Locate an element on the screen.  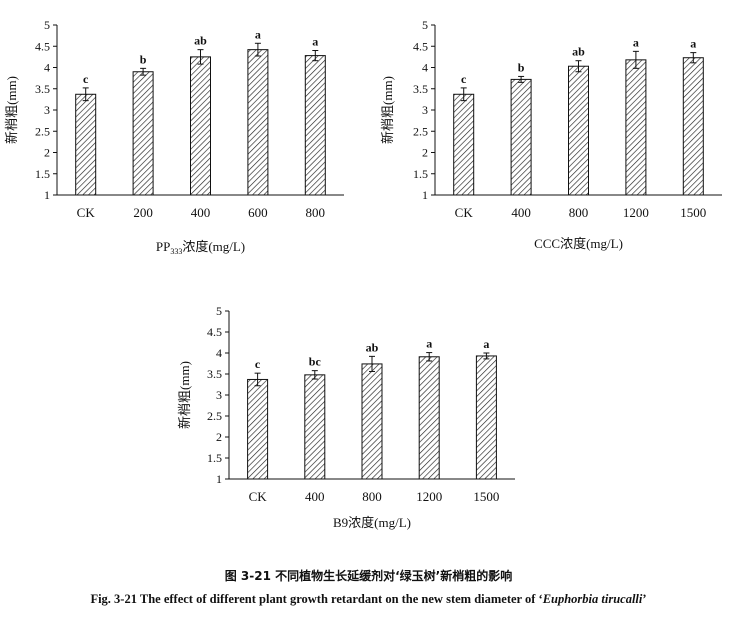
x-tick-label: 600 is located at coordinates (258, 212).